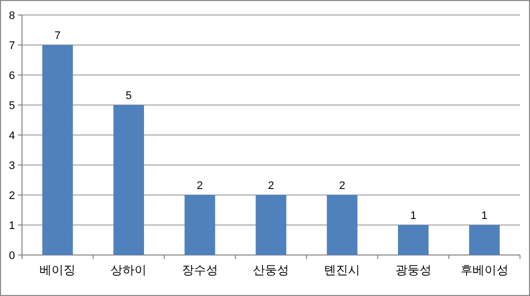  What do you see at coordinates (342, 270) in the screenshot?
I see `x-tick-label: 톈진시` at bounding box center [342, 270].